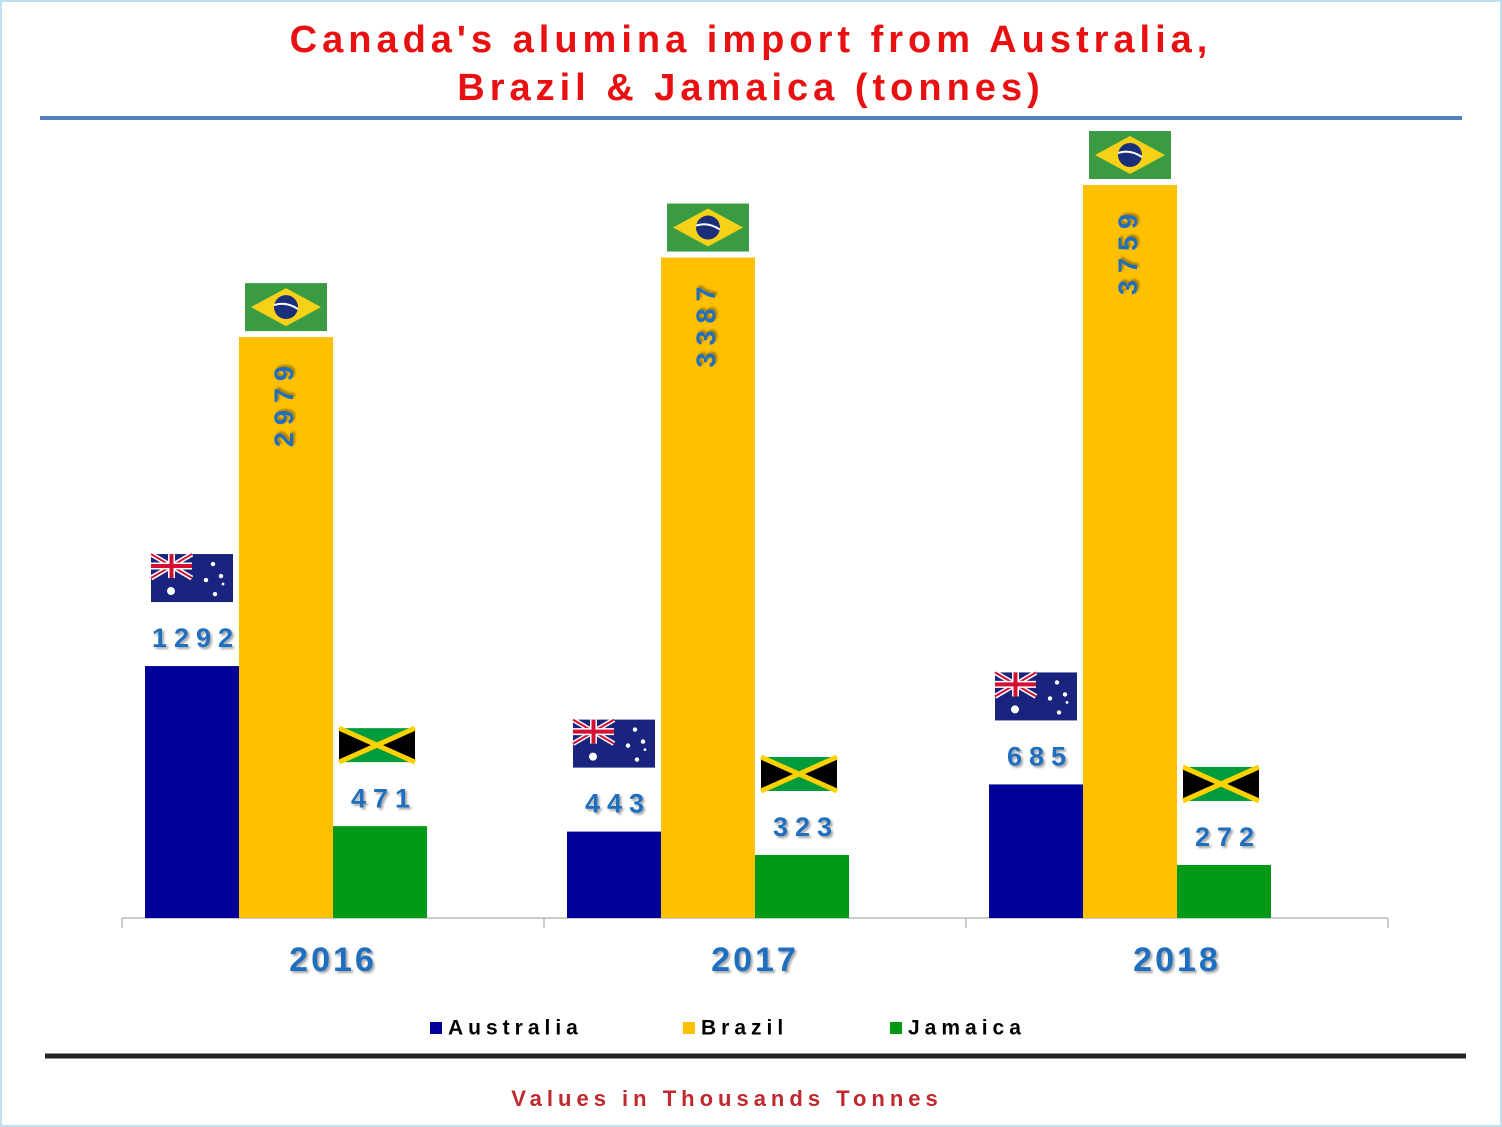 The height and width of the screenshot is (1127, 1502). I want to click on data-label: 685, so click(1040, 757).